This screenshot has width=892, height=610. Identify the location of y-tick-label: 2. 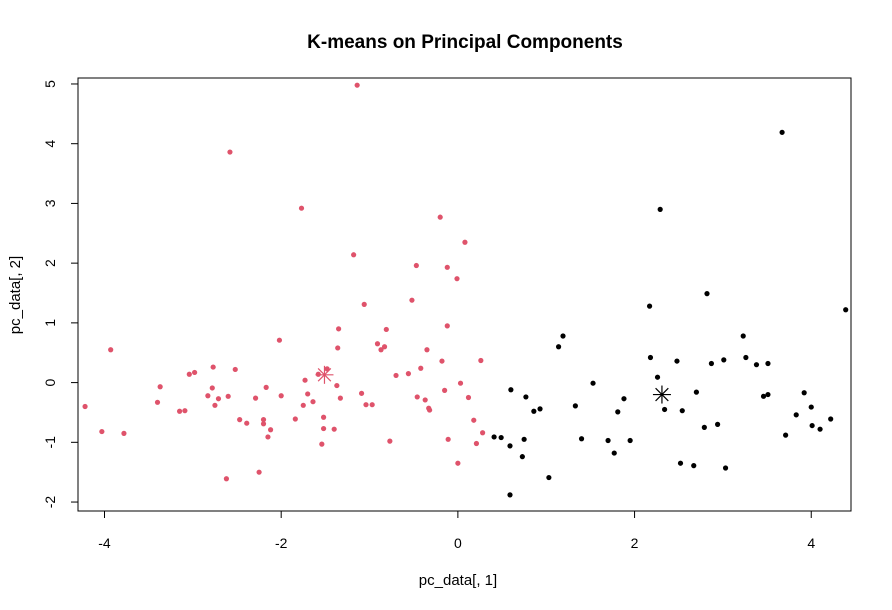
(50, 263).